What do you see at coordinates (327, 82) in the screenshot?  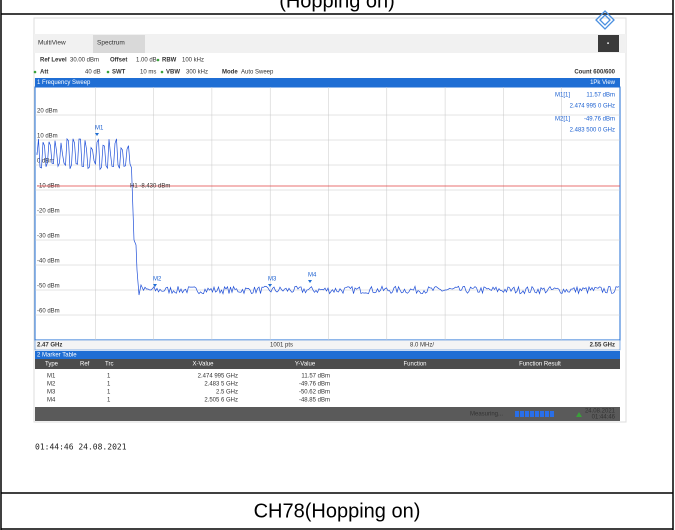 I see `window-bar` at bounding box center [327, 82].